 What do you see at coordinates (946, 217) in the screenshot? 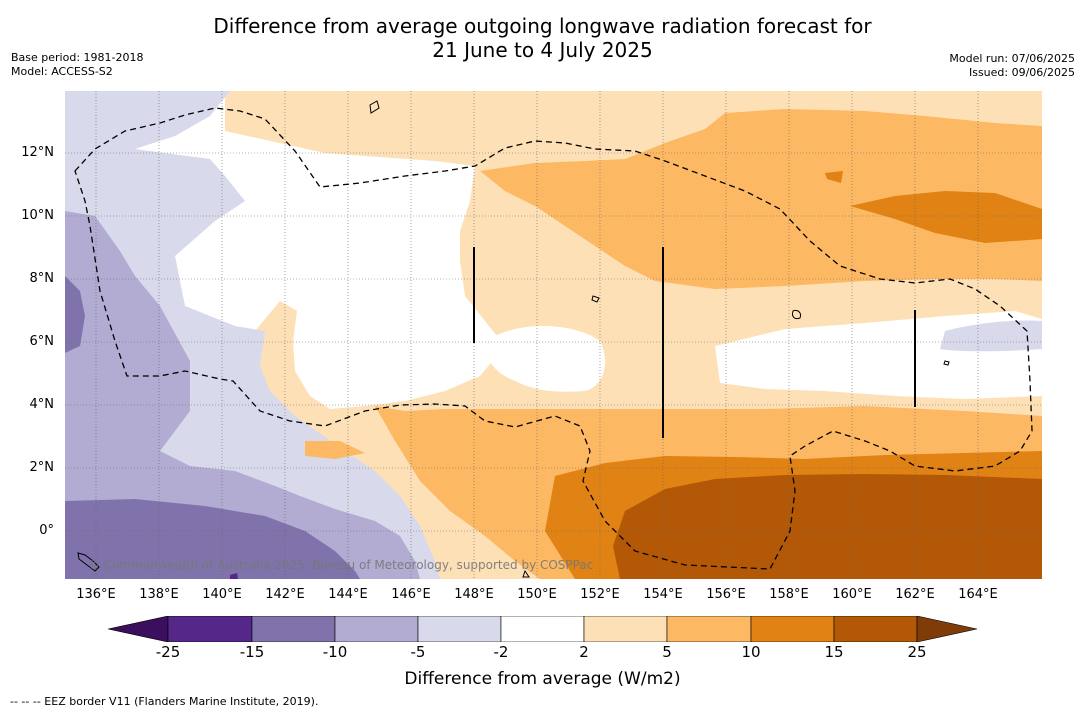
I see `shade-plus-10-north` at bounding box center [946, 217].